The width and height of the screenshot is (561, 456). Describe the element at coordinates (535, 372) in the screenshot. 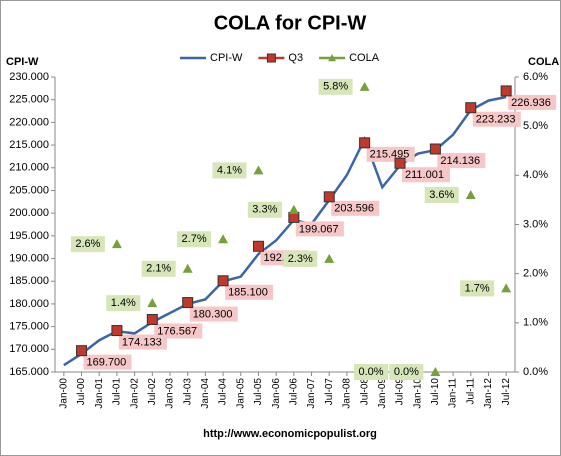

I see `y2-tick-label: 0.0%` at that location.